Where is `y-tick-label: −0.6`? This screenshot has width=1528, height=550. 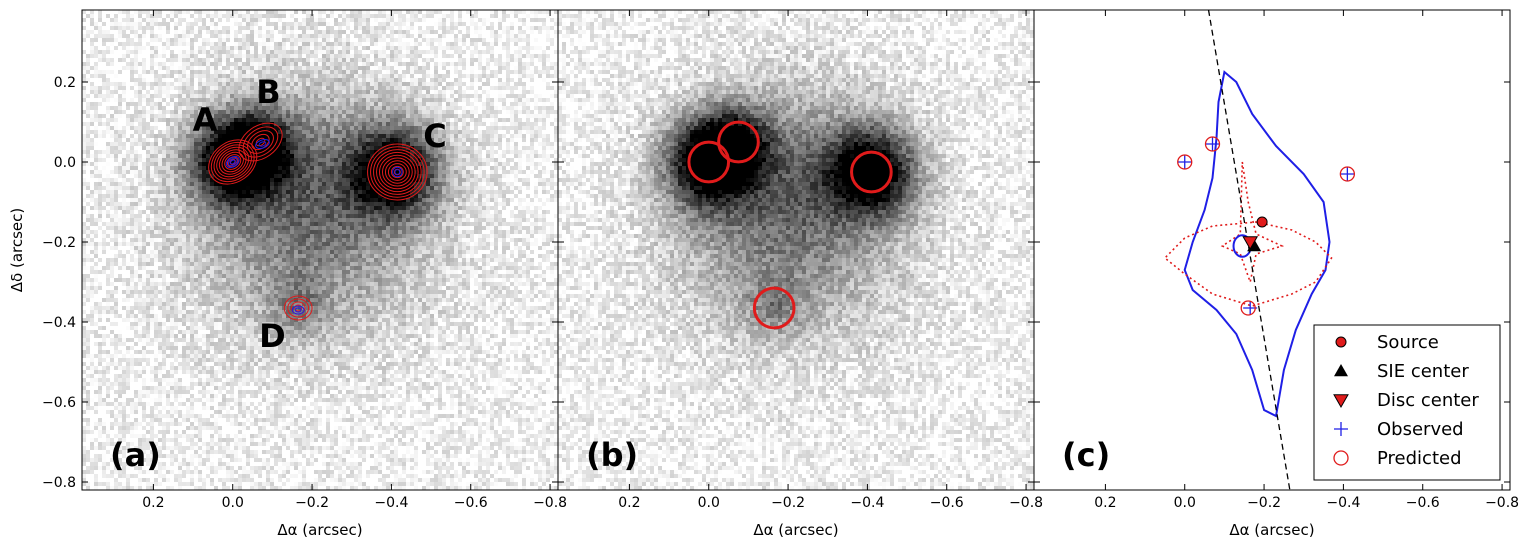 y-tick-label: −0.6 is located at coordinates (59, 403).